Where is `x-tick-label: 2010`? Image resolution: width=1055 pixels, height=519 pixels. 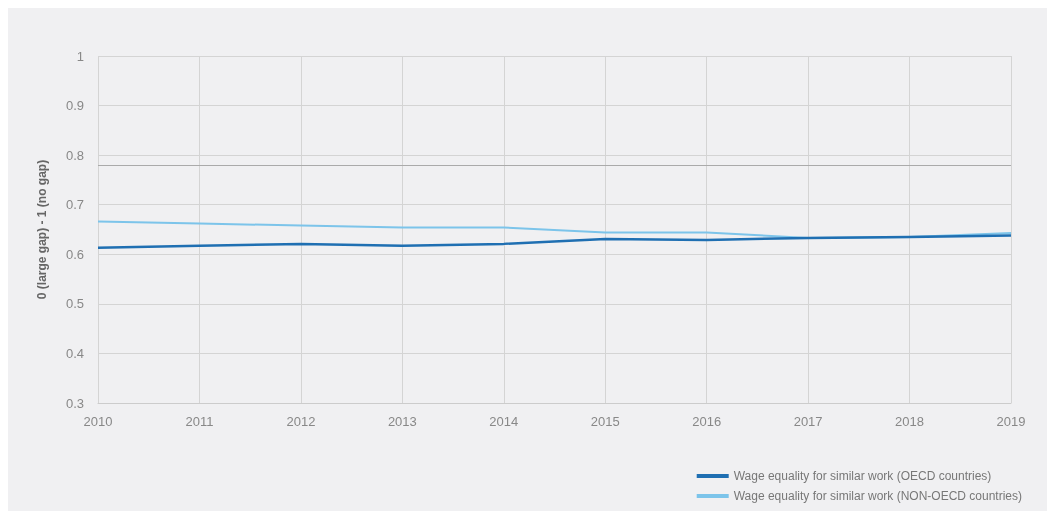 x-tick-label: 2010 is located at coordinates (98, 421).